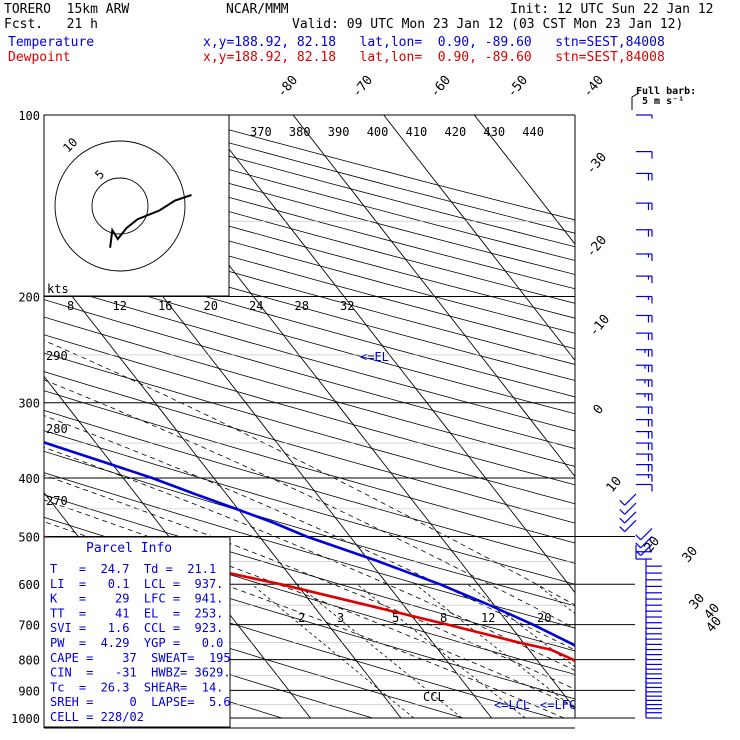  Describe the element at coordinates (57, 429) in the screenshot. I see `theta-label: 280` at that location.